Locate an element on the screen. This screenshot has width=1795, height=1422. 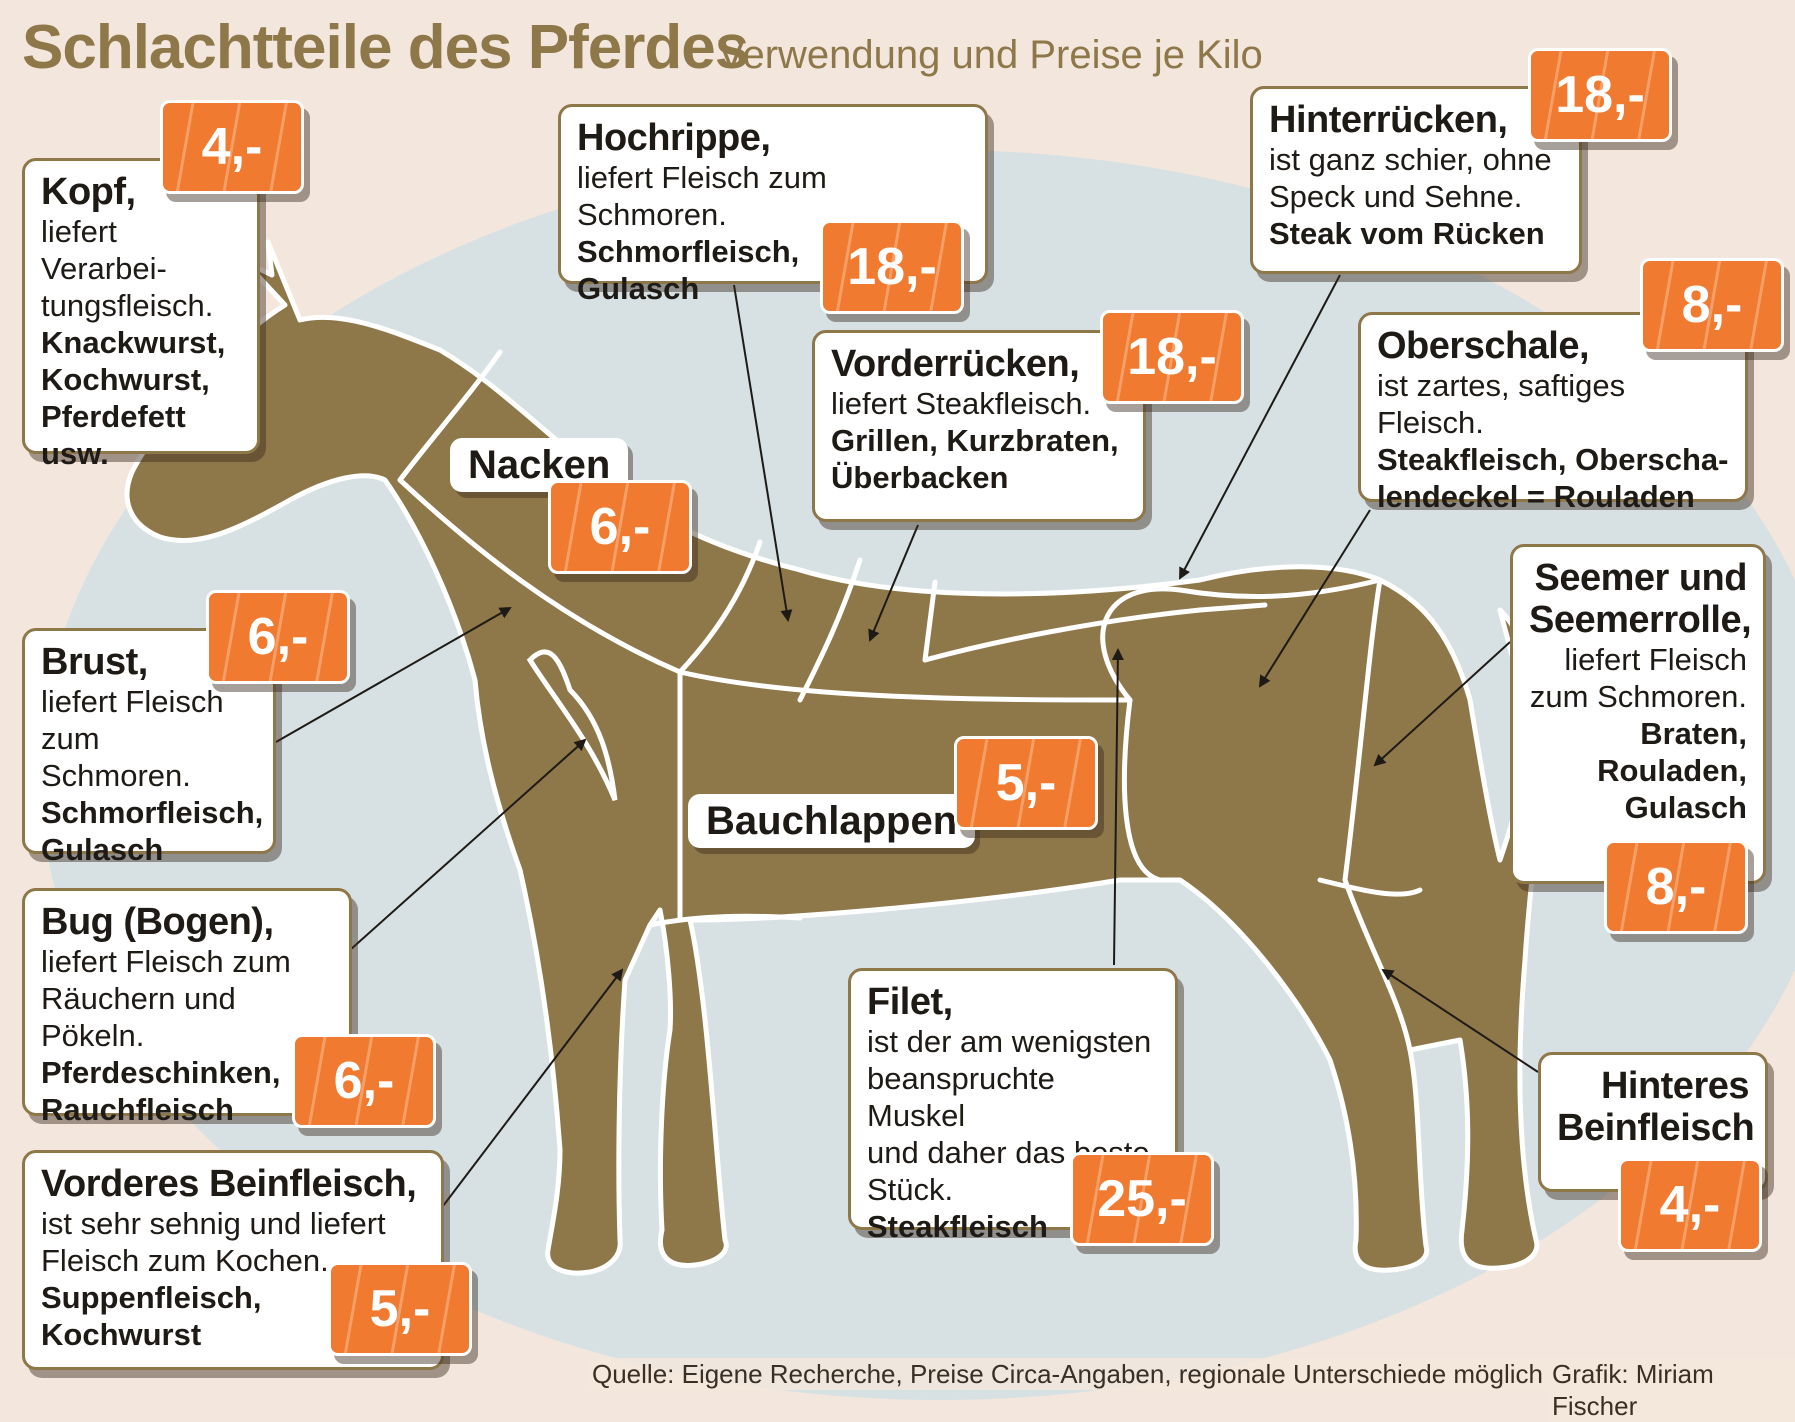
card-description: ist ganz schier, ohne Speck und Sehne. is located at coordinates (1410, 178).